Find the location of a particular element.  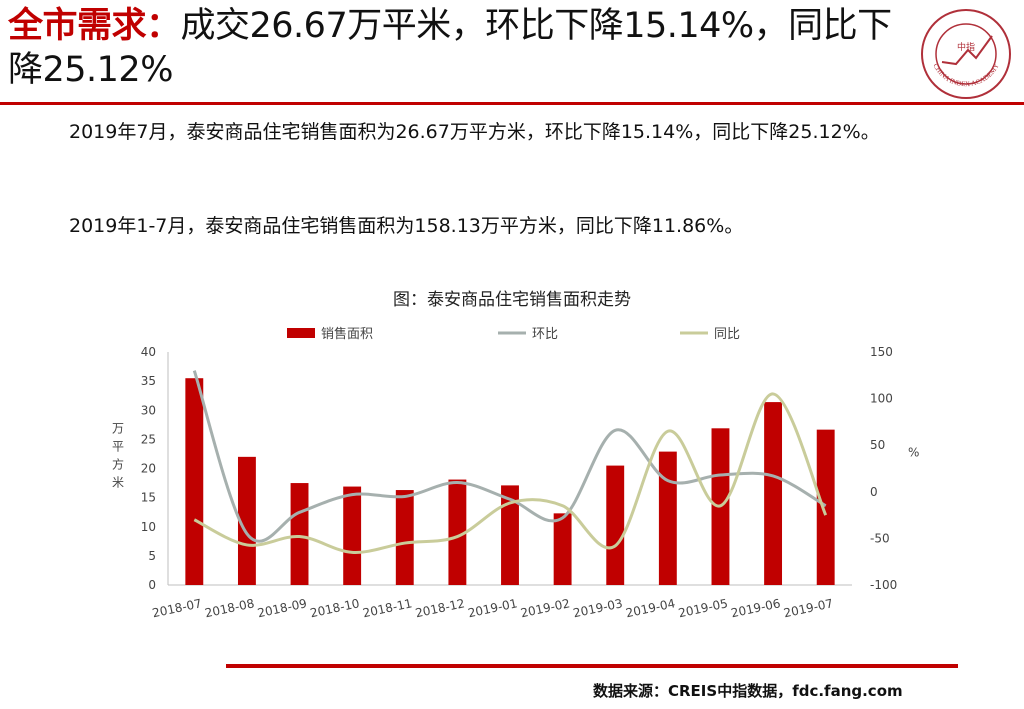

y-tick-label: 40 is located at coordinates (148, 352).